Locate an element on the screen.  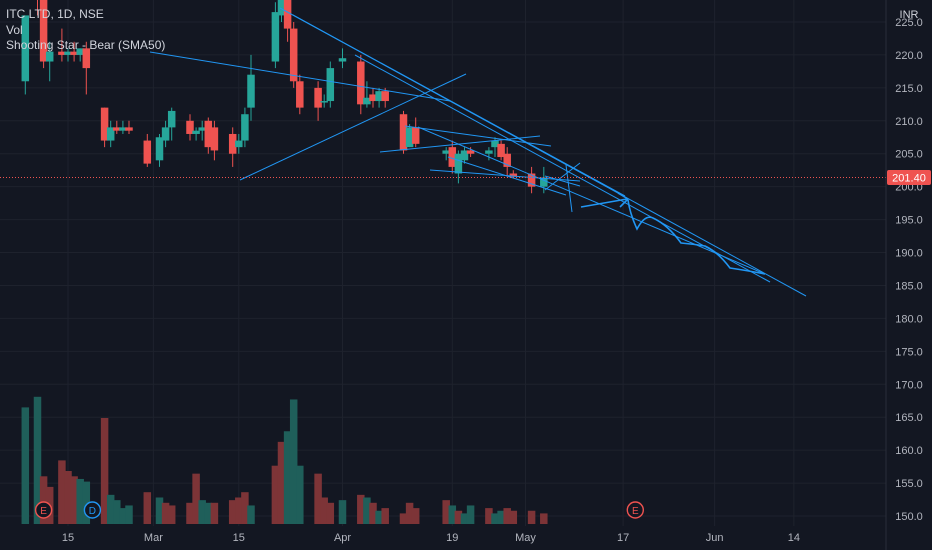
time-tick-label: Mar is located at coordinates (153, 538).